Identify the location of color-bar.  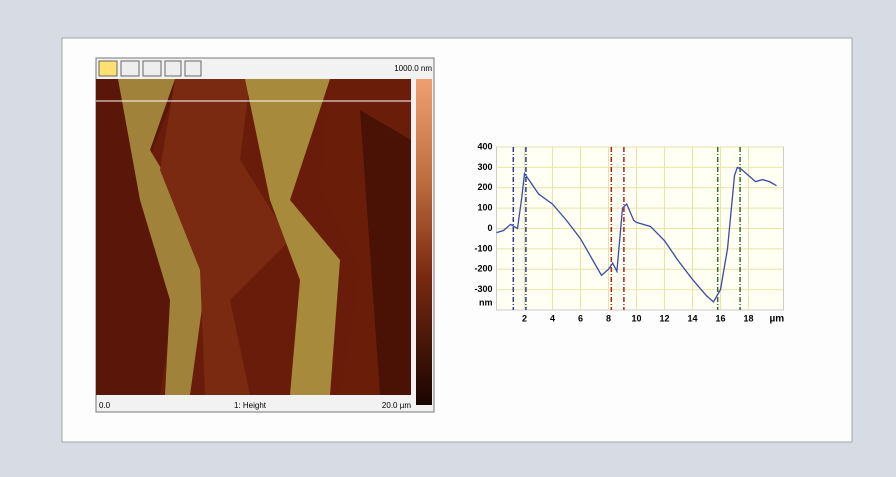
(424, 242).